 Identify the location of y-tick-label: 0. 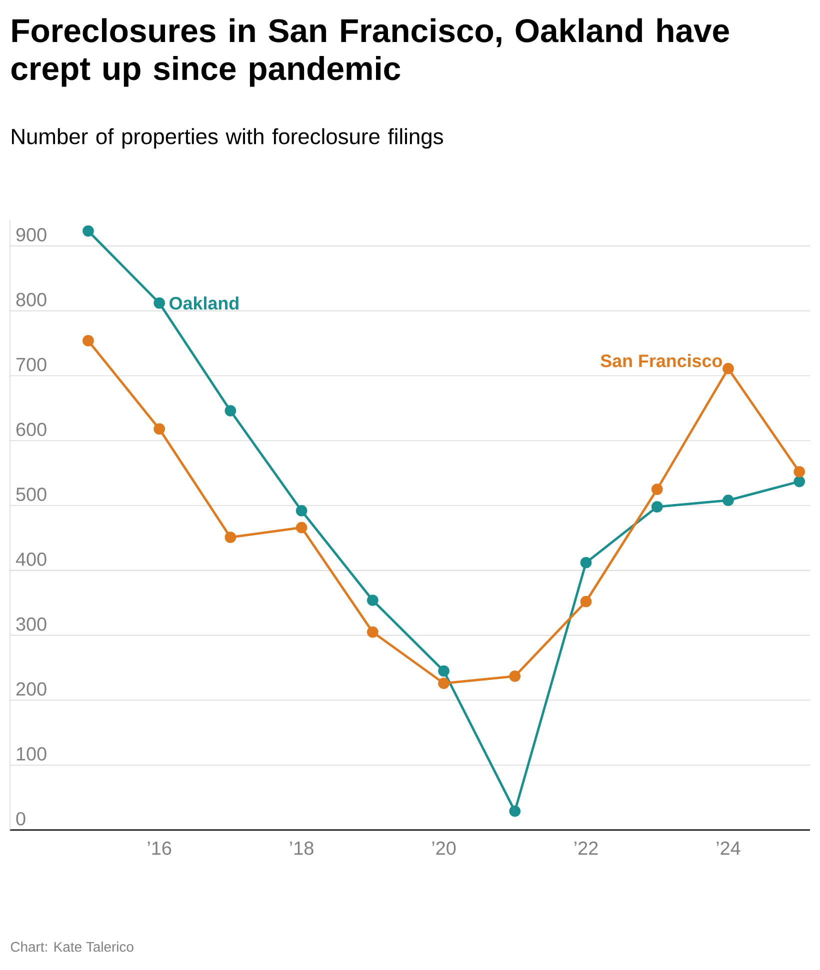
(21, 819).